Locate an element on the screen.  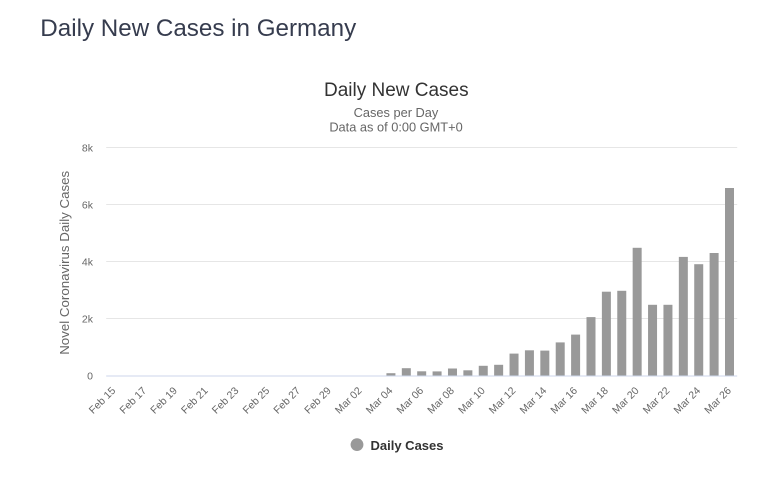
svg-text: Novel Coronavirus Daily Cases is located at coordinates (64, 262).